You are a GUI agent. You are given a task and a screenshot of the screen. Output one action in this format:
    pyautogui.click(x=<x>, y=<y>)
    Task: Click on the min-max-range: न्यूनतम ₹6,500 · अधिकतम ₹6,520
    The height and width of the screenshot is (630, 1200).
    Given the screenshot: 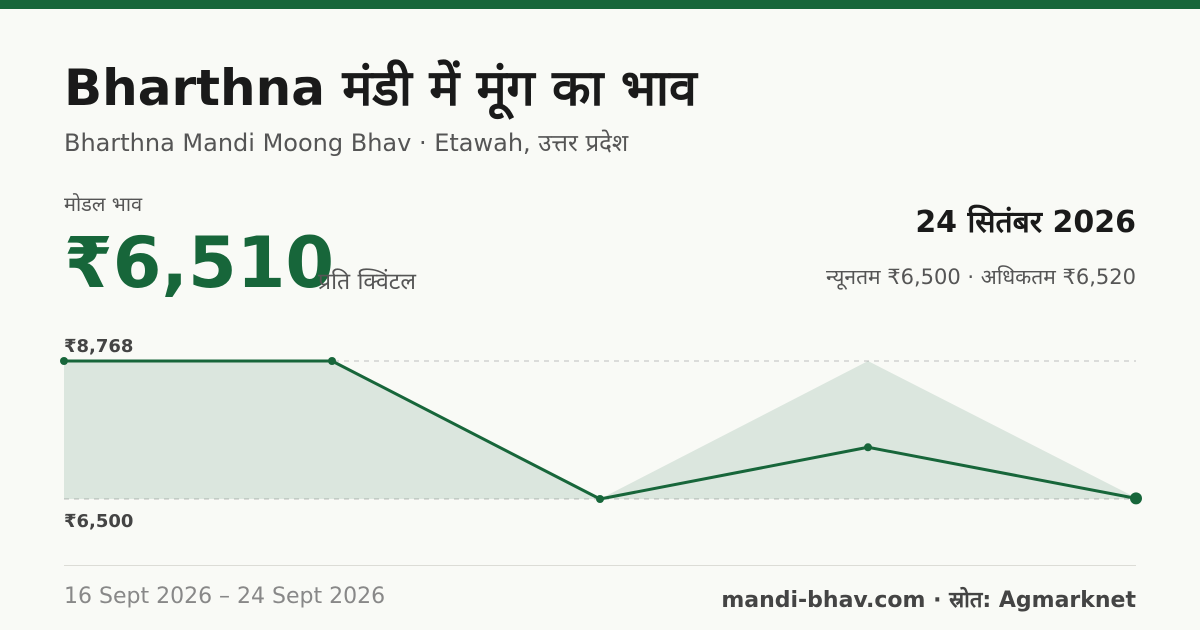 What is the action you would take?
    pyautogui.click(x=981, y=277)
    